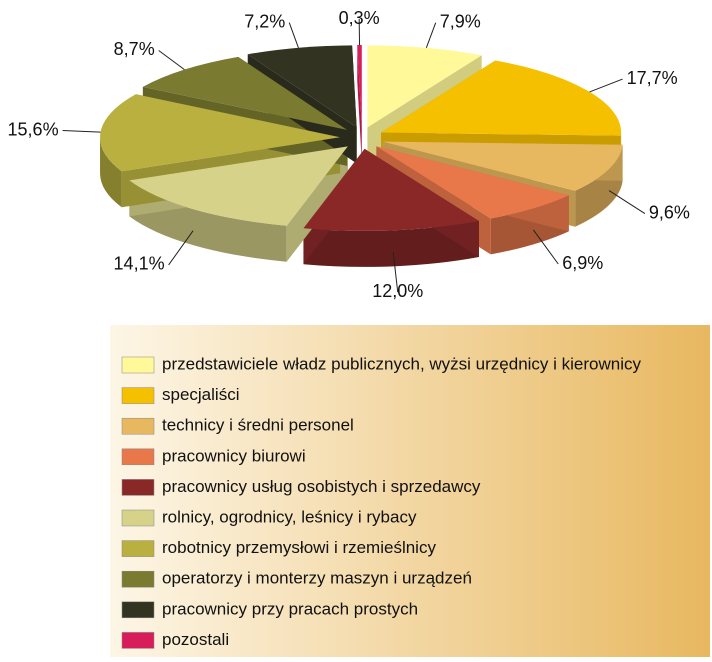 This screenshot has height=662, width=712. Describe the element at coordinates (33, 129) in the screenshot. I see `data-label: 15,6%` at that location.